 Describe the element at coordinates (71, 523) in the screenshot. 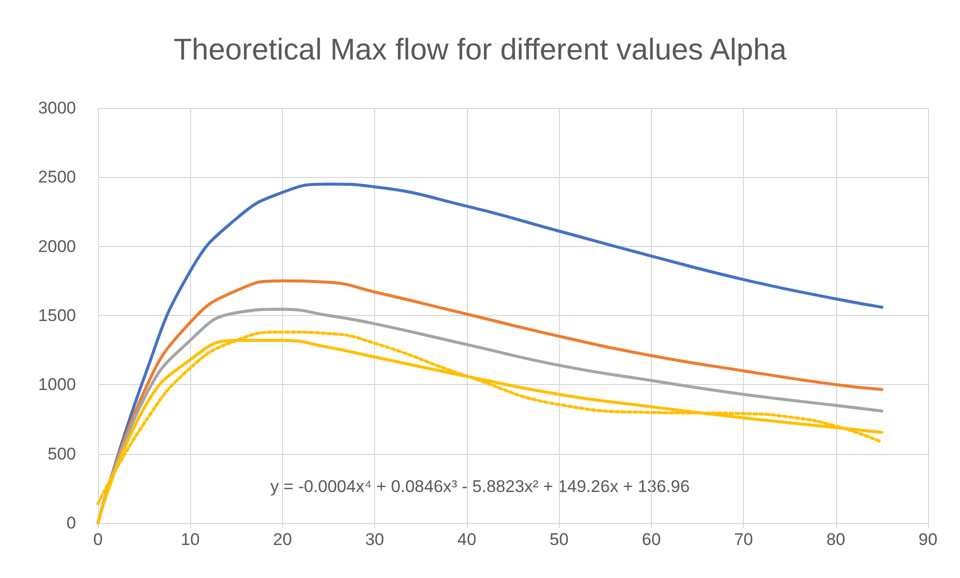

I see `y-tick-label: 0` at that location.